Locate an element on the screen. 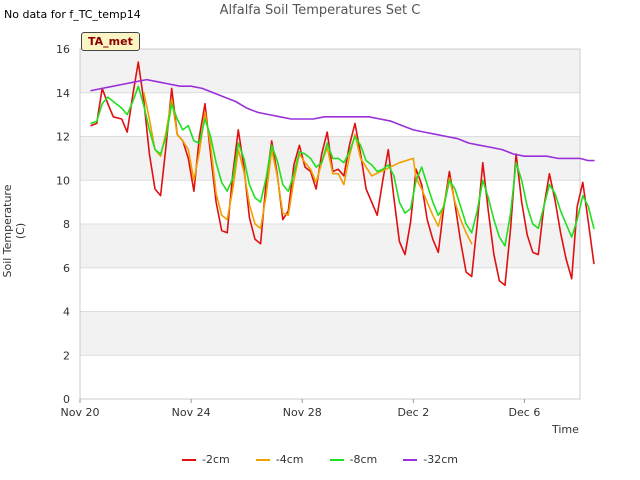 The height and width of the screenshot is (480, 640). chart-title: Alfalfa Soil Temperatures Set C is located at coordinates (320, 10).